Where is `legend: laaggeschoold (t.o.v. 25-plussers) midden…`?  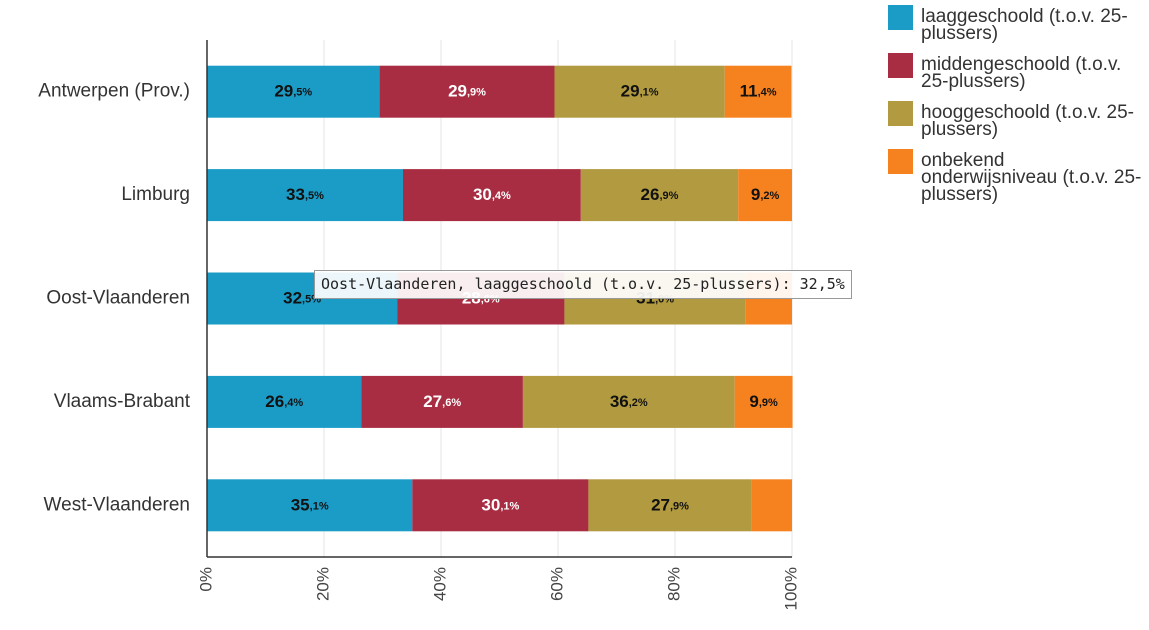
legend: laaggeschoold (t.o.v. 25-plussers) midden… is located at coordinates (1015, 111).